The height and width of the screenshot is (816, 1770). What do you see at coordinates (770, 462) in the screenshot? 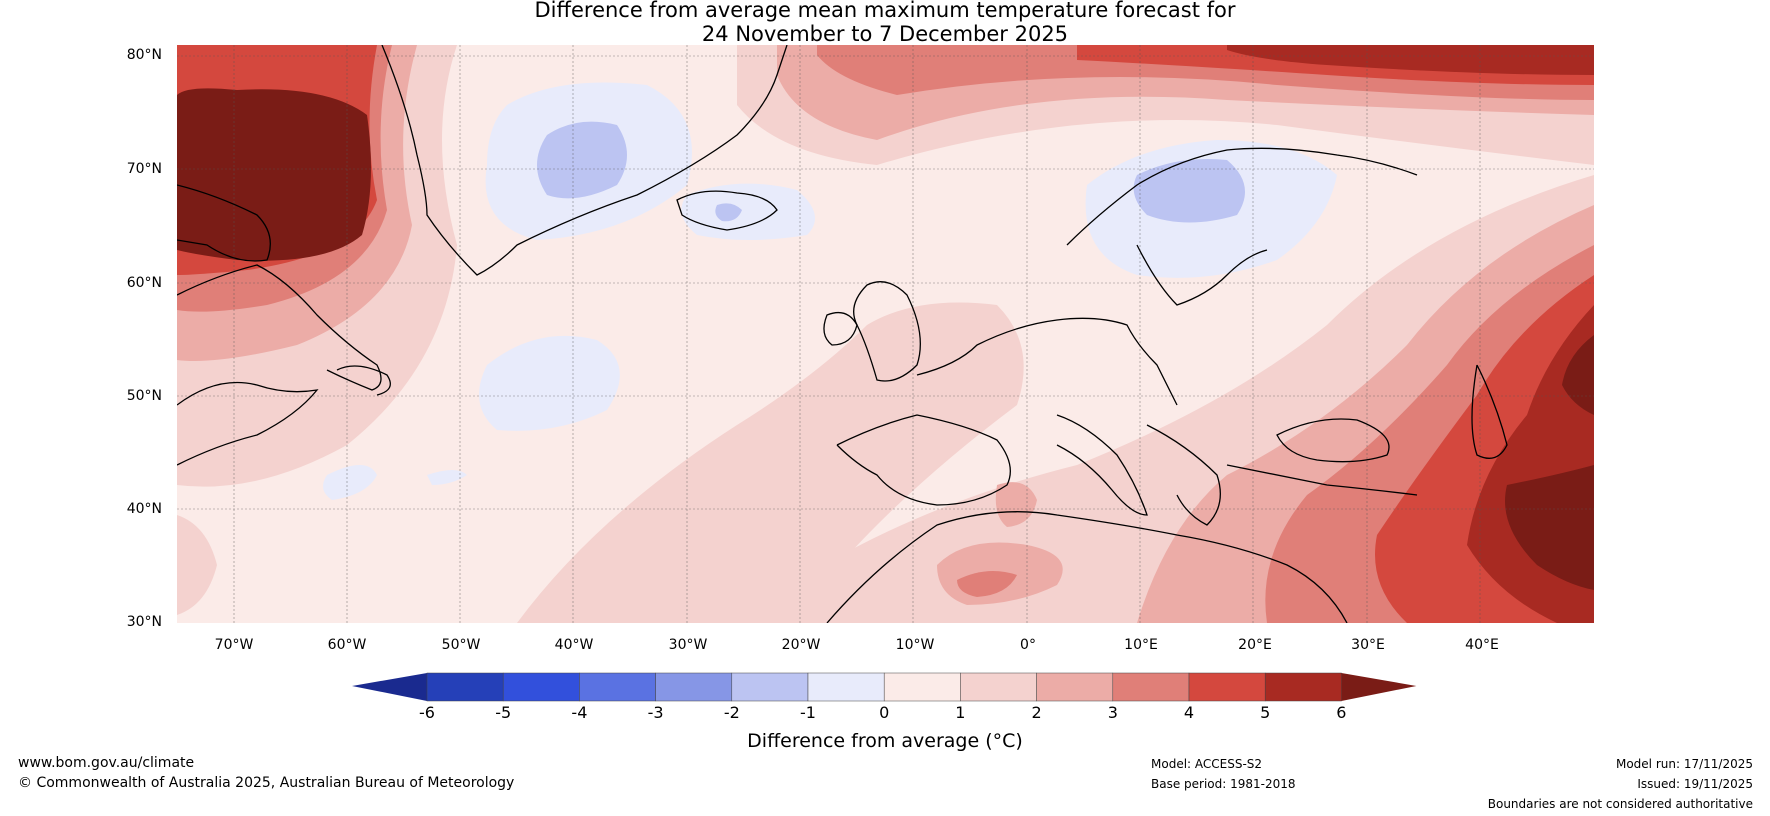
I see `warm-field-atlantic` at bounding box center [770, 462].